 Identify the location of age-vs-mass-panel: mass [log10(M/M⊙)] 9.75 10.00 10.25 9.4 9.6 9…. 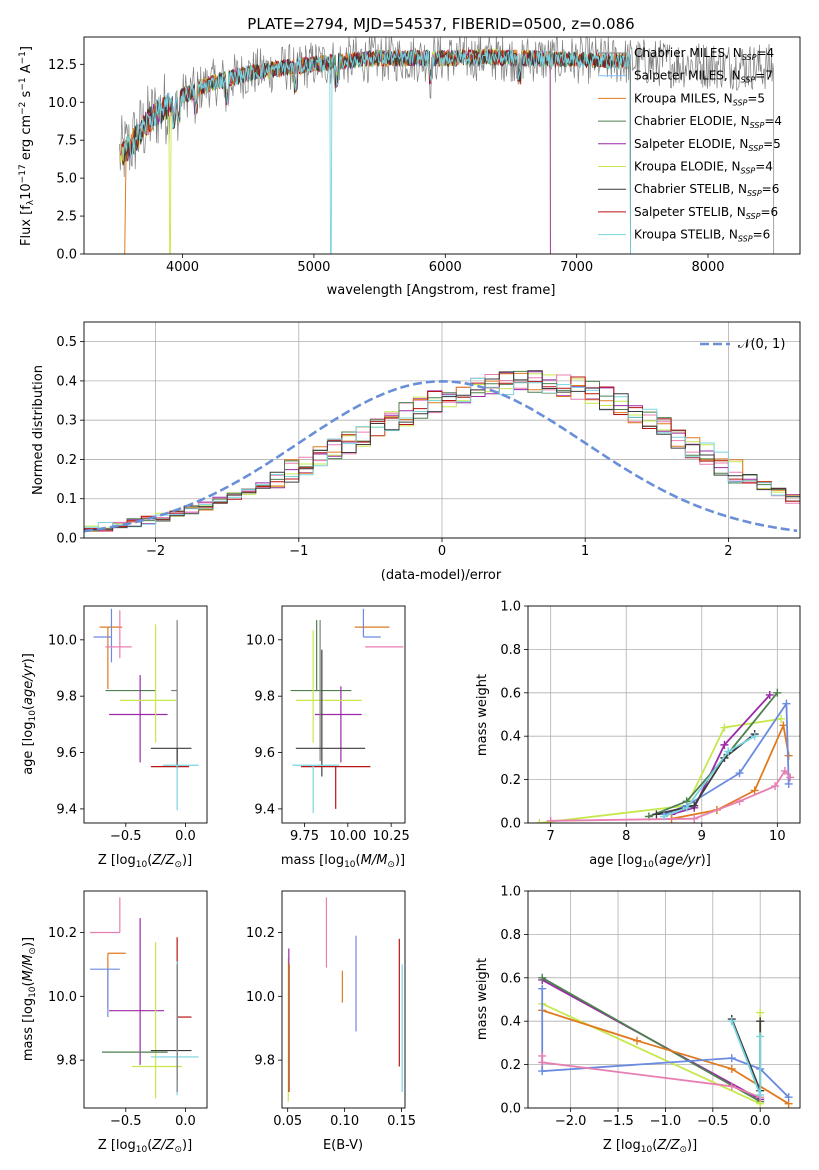
(328, 737).